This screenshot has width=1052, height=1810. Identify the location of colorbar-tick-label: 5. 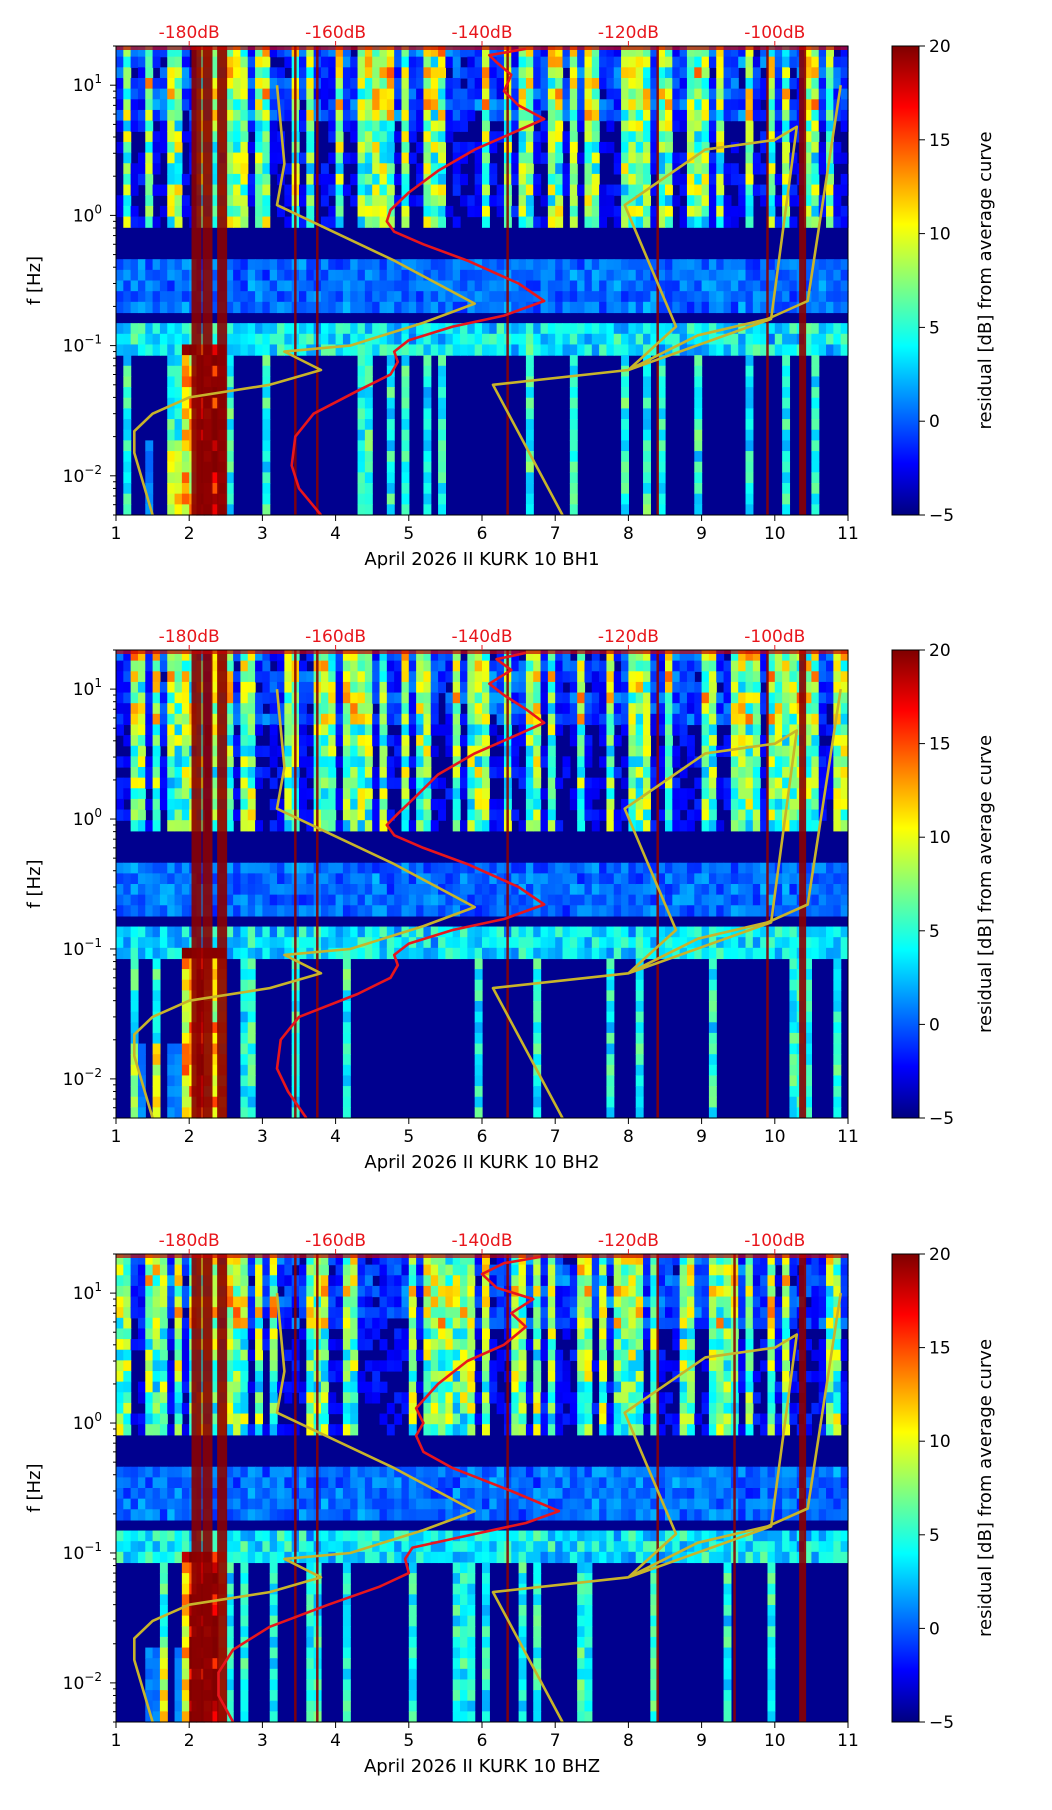
(934, 328).